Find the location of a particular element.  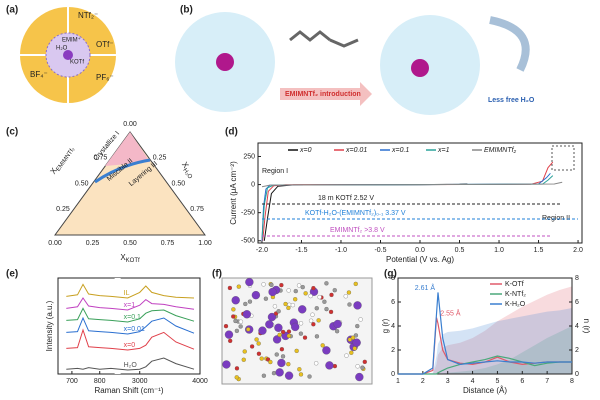

ternary-tick: 1.00 is located at coordinates (205, 243).